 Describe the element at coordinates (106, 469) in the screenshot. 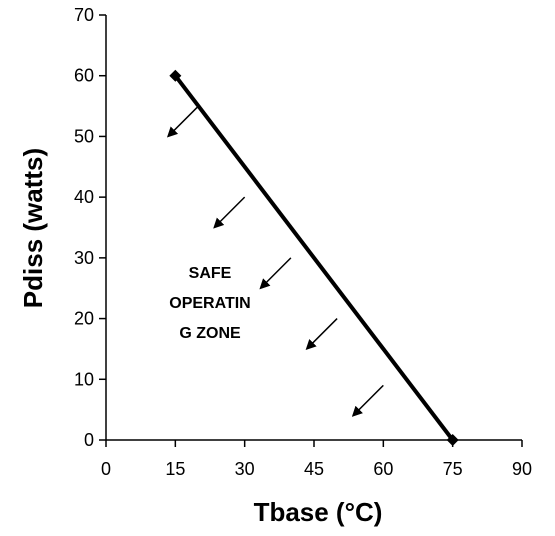

I see `x-tick-label-0: 0` at that location.